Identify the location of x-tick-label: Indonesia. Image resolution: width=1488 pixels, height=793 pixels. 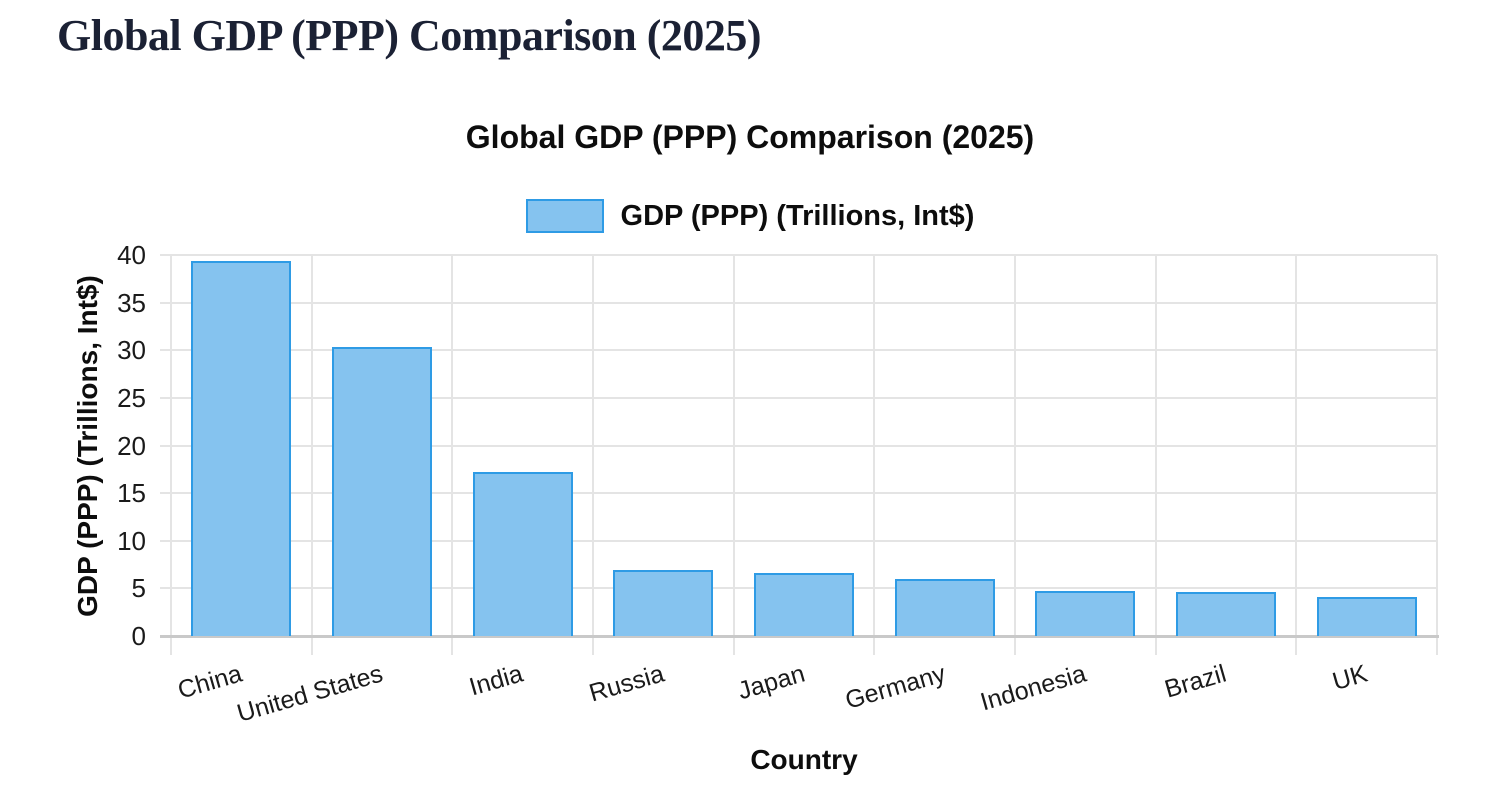
(1033, 688).